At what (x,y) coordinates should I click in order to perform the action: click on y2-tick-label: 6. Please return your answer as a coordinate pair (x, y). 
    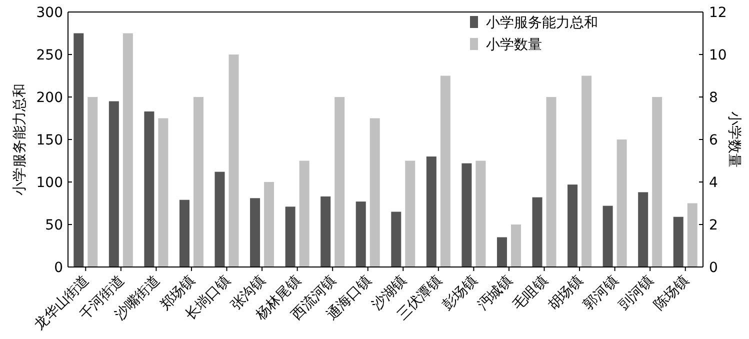
    Looking at the image, I should click on (713, 140).